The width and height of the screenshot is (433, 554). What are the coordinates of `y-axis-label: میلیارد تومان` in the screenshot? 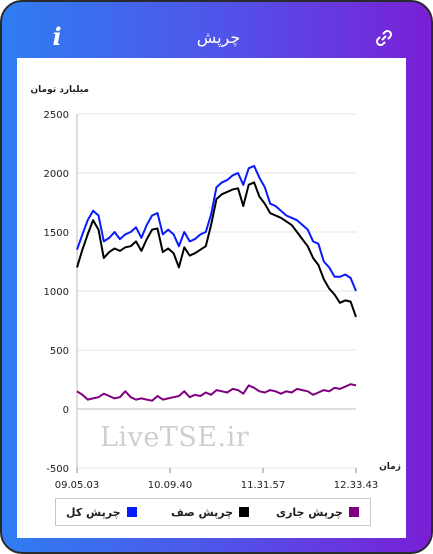 It's located at (59, 90).